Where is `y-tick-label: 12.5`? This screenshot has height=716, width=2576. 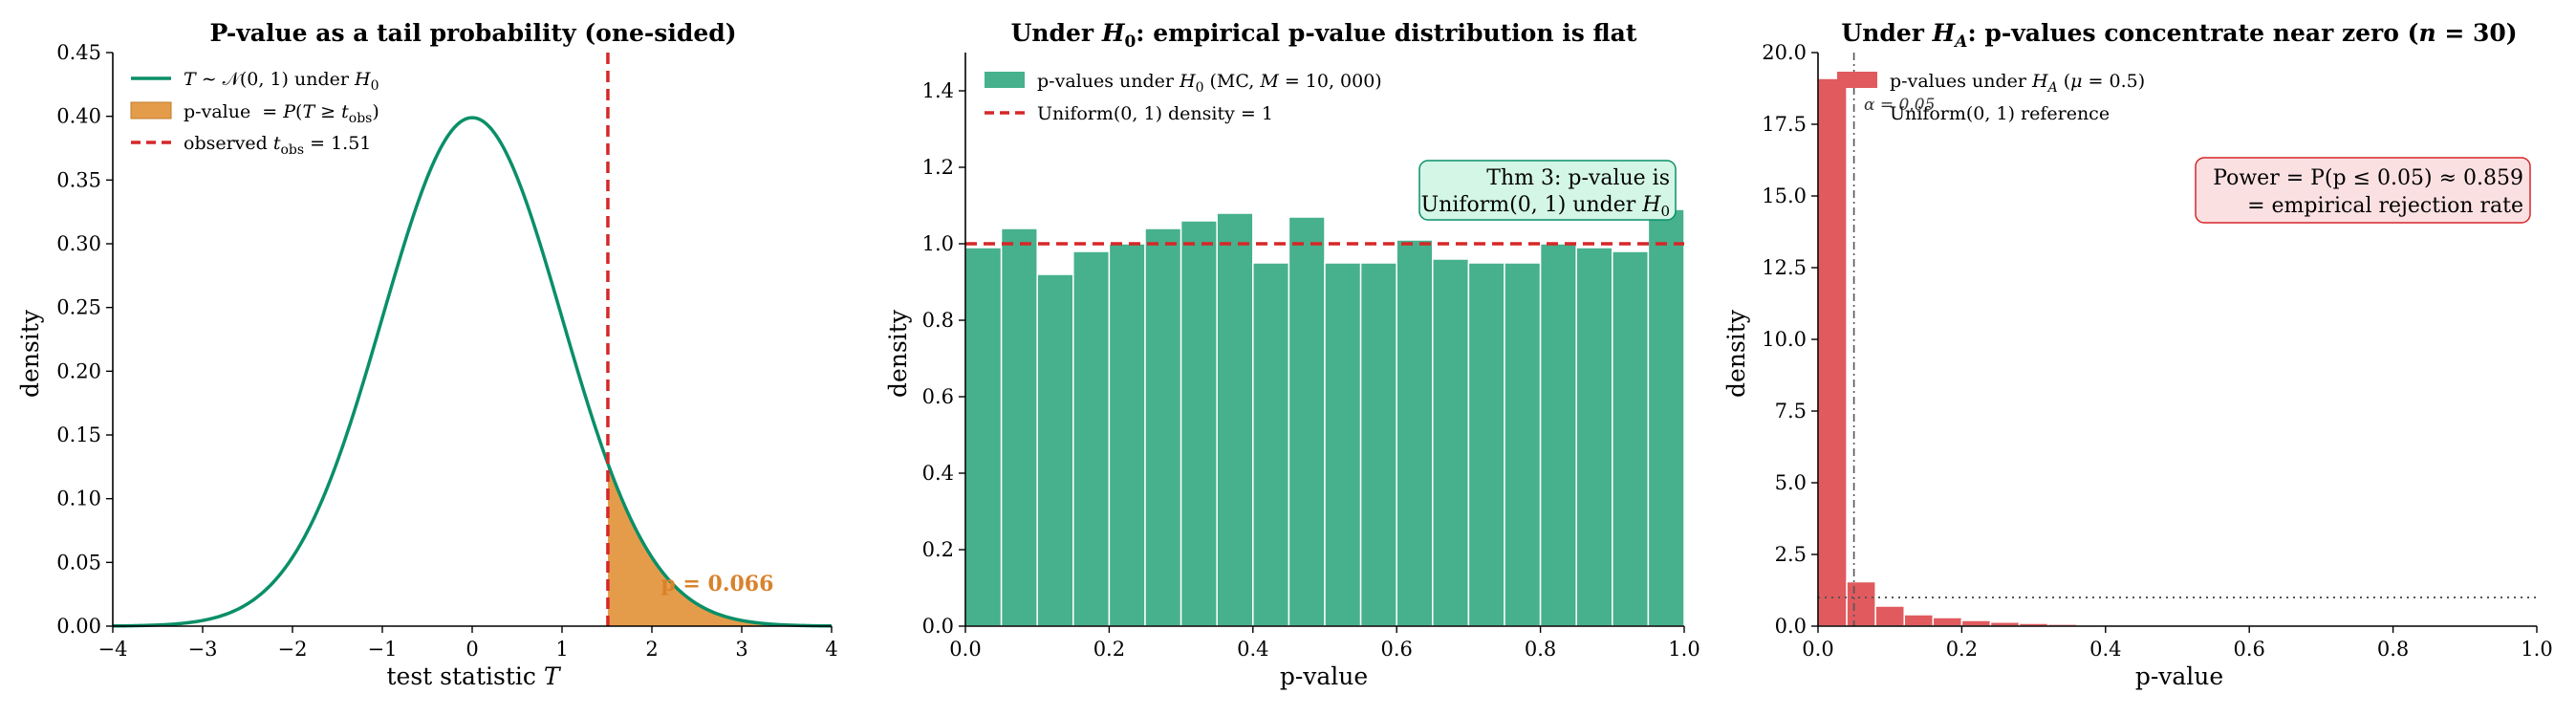
y-tick-label: 12.5 is located at coordinates (1785, 267).